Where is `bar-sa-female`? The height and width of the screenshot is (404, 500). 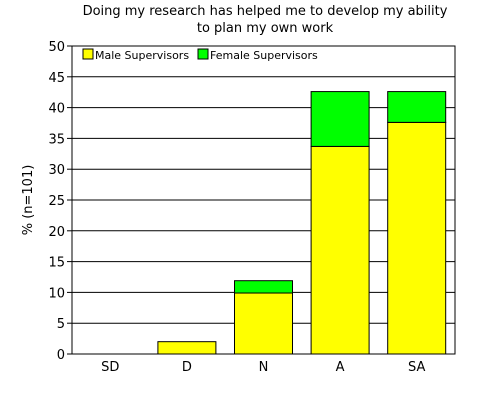 bar-sa-female is located at coordinates (417, 107).